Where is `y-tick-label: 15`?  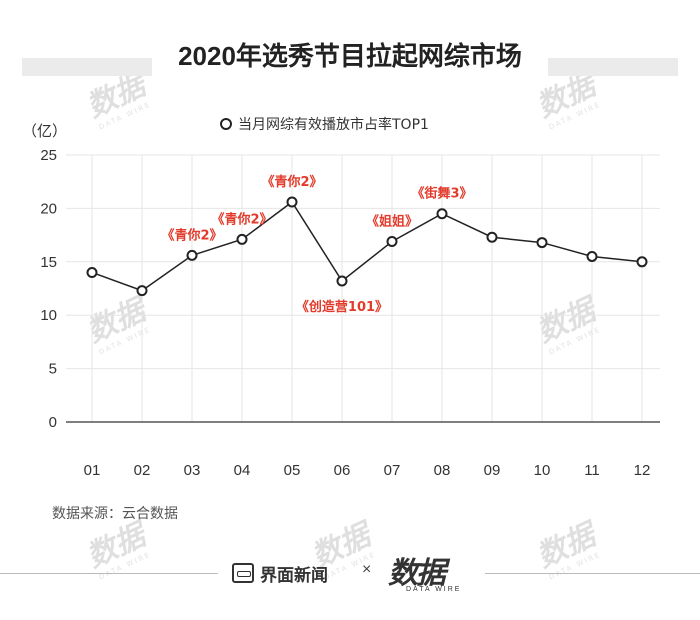
y-tick-label: 15 is located at coordinates (48, 262).